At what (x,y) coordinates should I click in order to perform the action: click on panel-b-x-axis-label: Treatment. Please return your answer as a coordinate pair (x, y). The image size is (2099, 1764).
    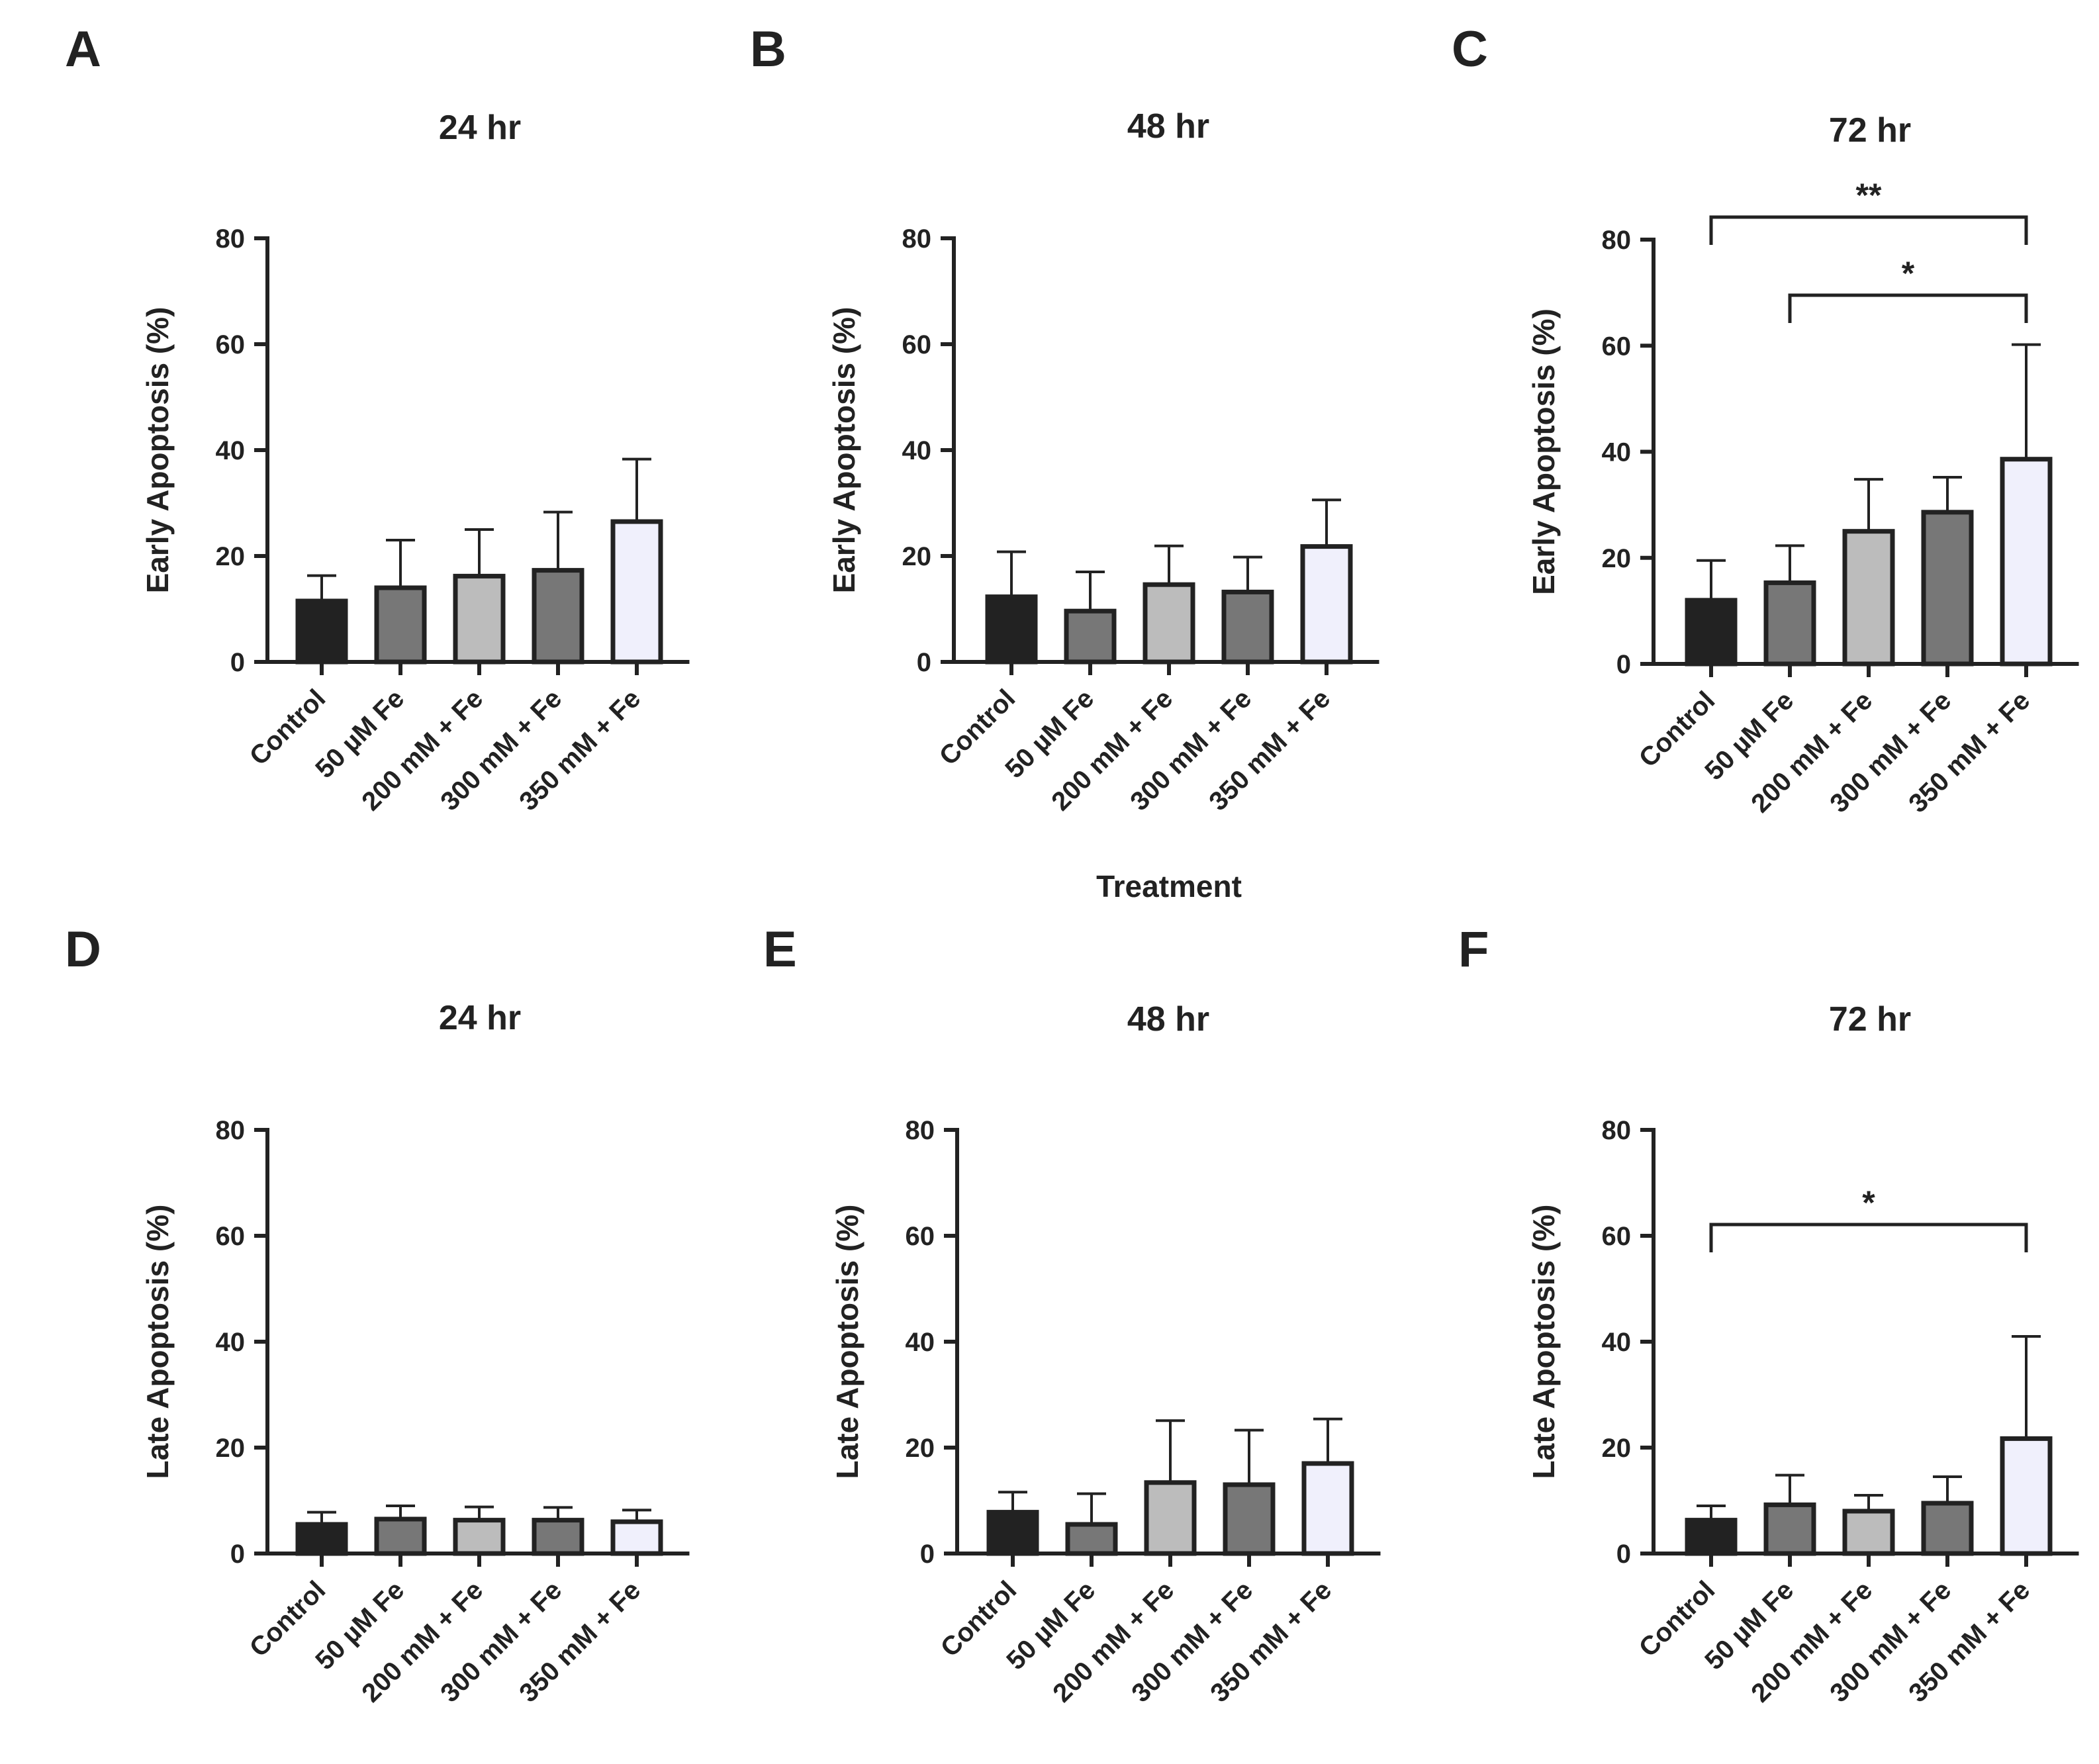
    Looking at the image, I should click on (1169, 886).